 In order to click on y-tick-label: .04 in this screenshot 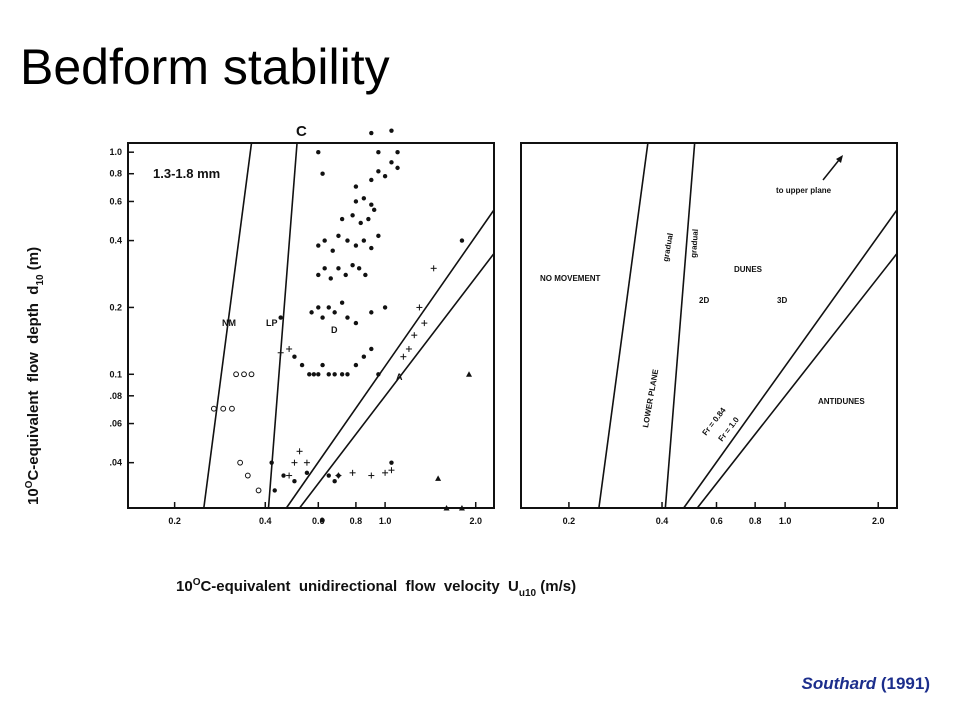, I will do `click(115, 463)`.